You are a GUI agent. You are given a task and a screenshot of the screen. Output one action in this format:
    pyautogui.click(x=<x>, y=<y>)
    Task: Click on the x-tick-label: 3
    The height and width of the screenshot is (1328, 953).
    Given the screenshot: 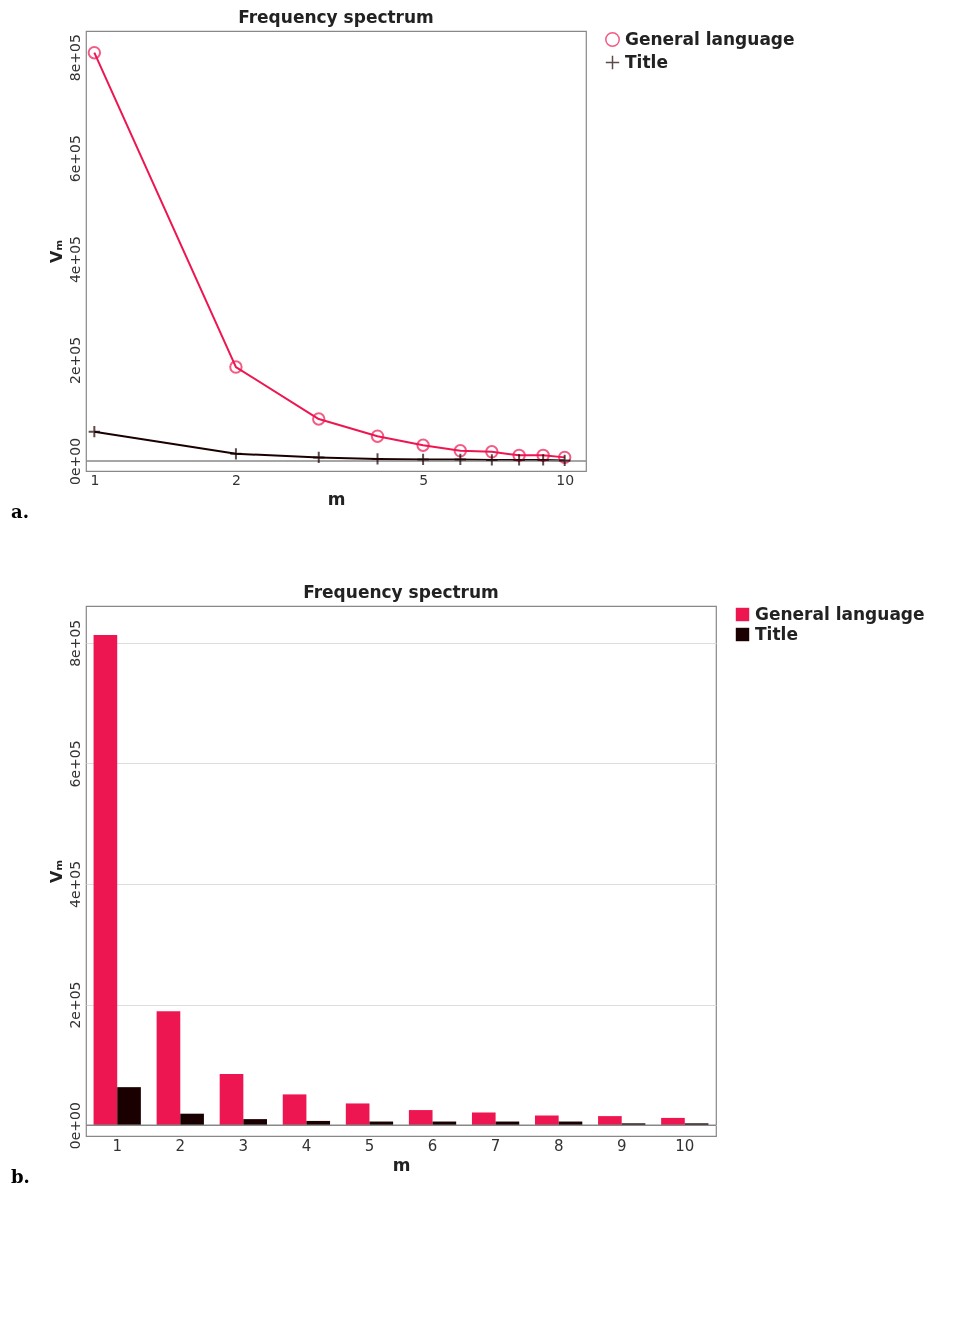 What is the action you would take?
    pyautogui.click(x=243, y=1145)
    